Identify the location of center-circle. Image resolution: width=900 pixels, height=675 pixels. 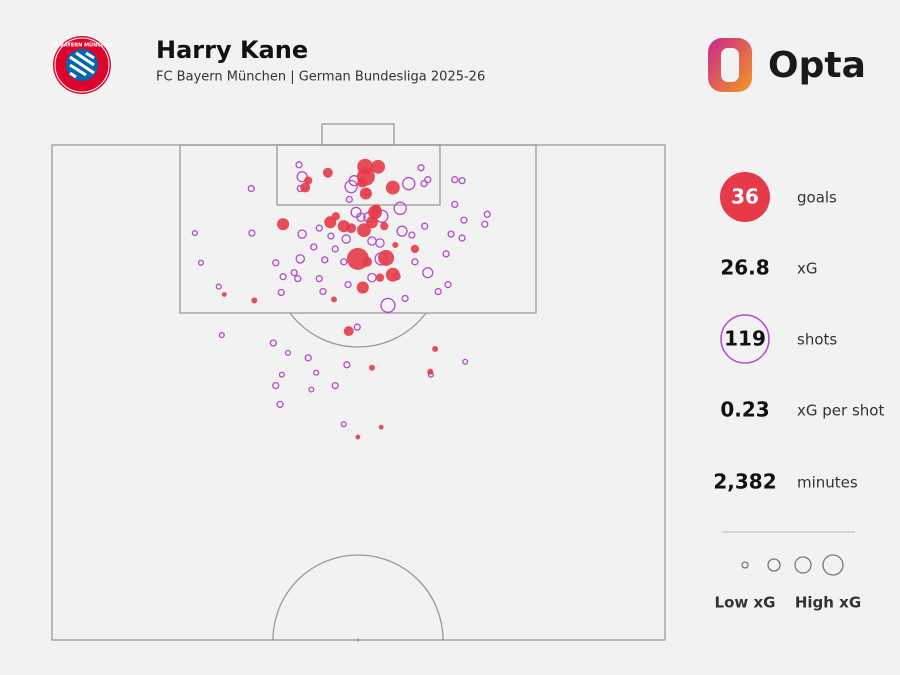
(358, 597).